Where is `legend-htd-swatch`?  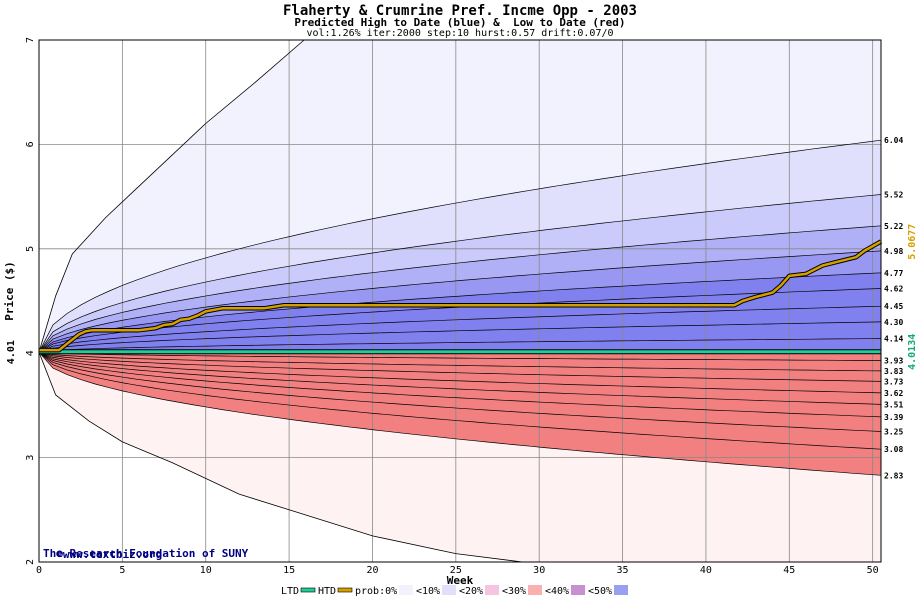 legend-htd-swatch is located at coordinates (345, 590).